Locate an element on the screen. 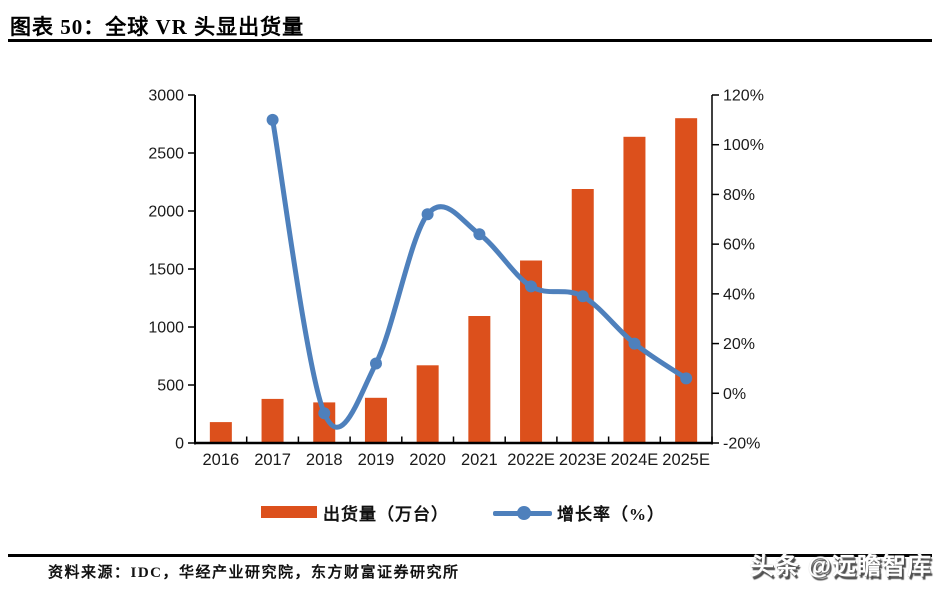 Image resolution: width=940 pixels, height=596 pixels. x-axis-label-2021: 2021 is located at coordinates (479, 460).